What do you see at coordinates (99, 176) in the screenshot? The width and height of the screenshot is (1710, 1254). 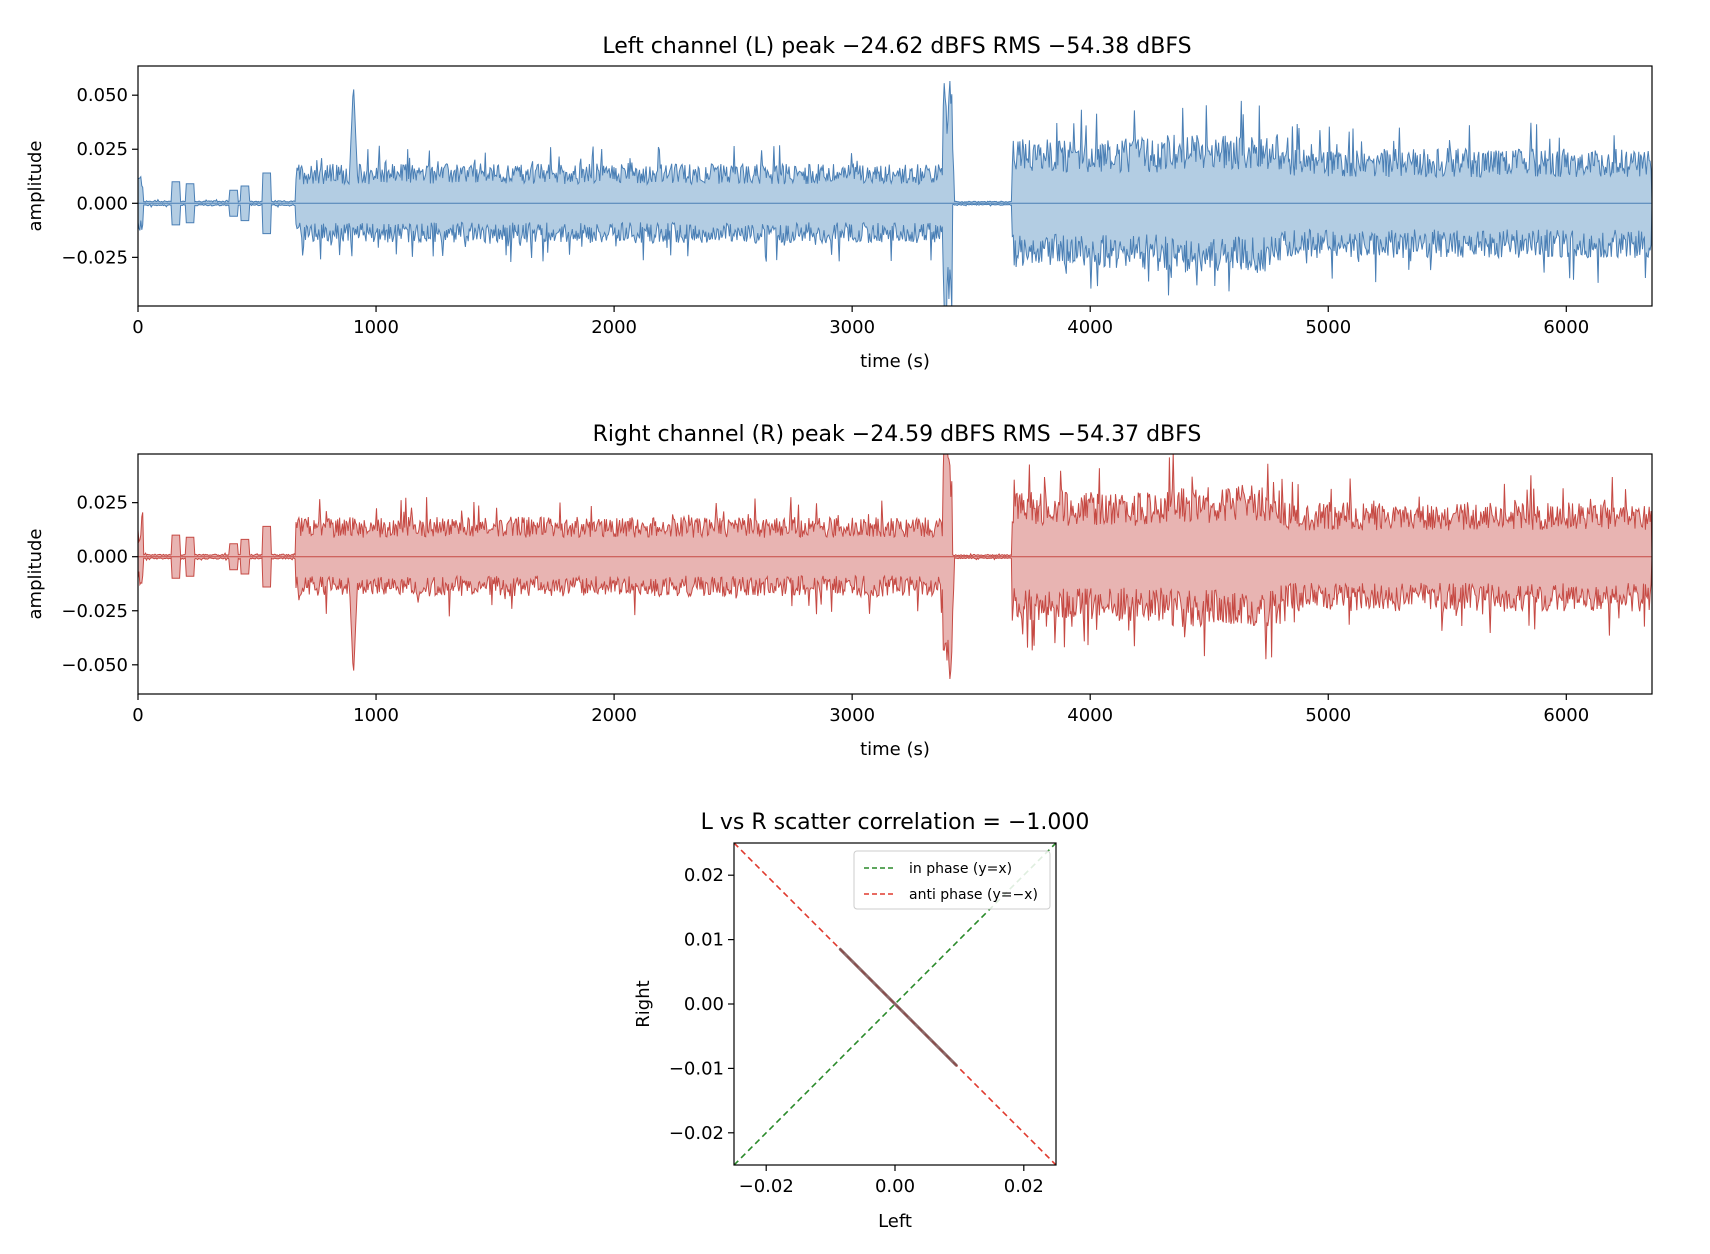 I see `left-y-axis: 0.050 0.025 0.000 −0.025` at bounding box center [99, 176].